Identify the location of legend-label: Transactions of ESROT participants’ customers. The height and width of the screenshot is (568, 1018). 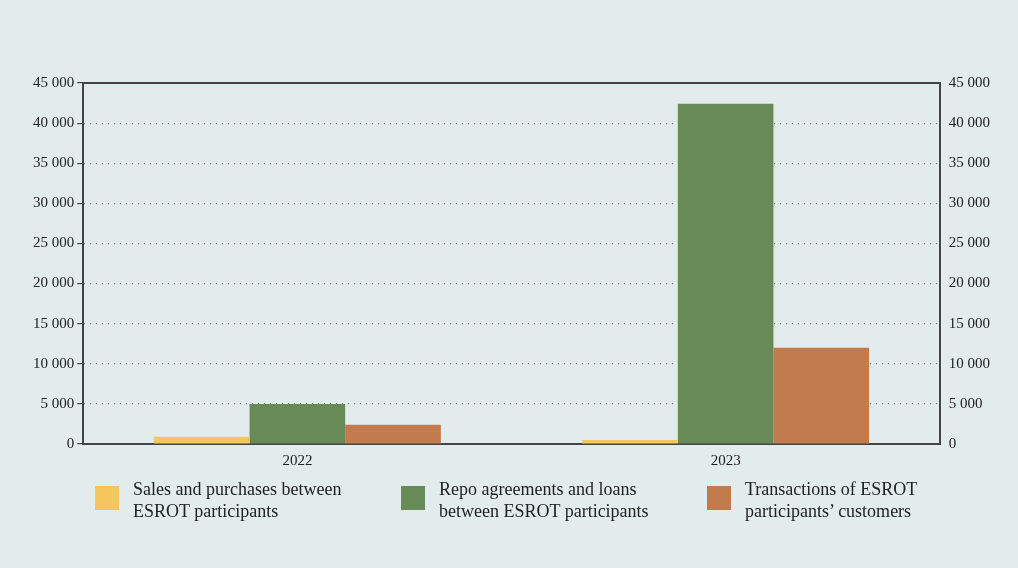
(831, 500).